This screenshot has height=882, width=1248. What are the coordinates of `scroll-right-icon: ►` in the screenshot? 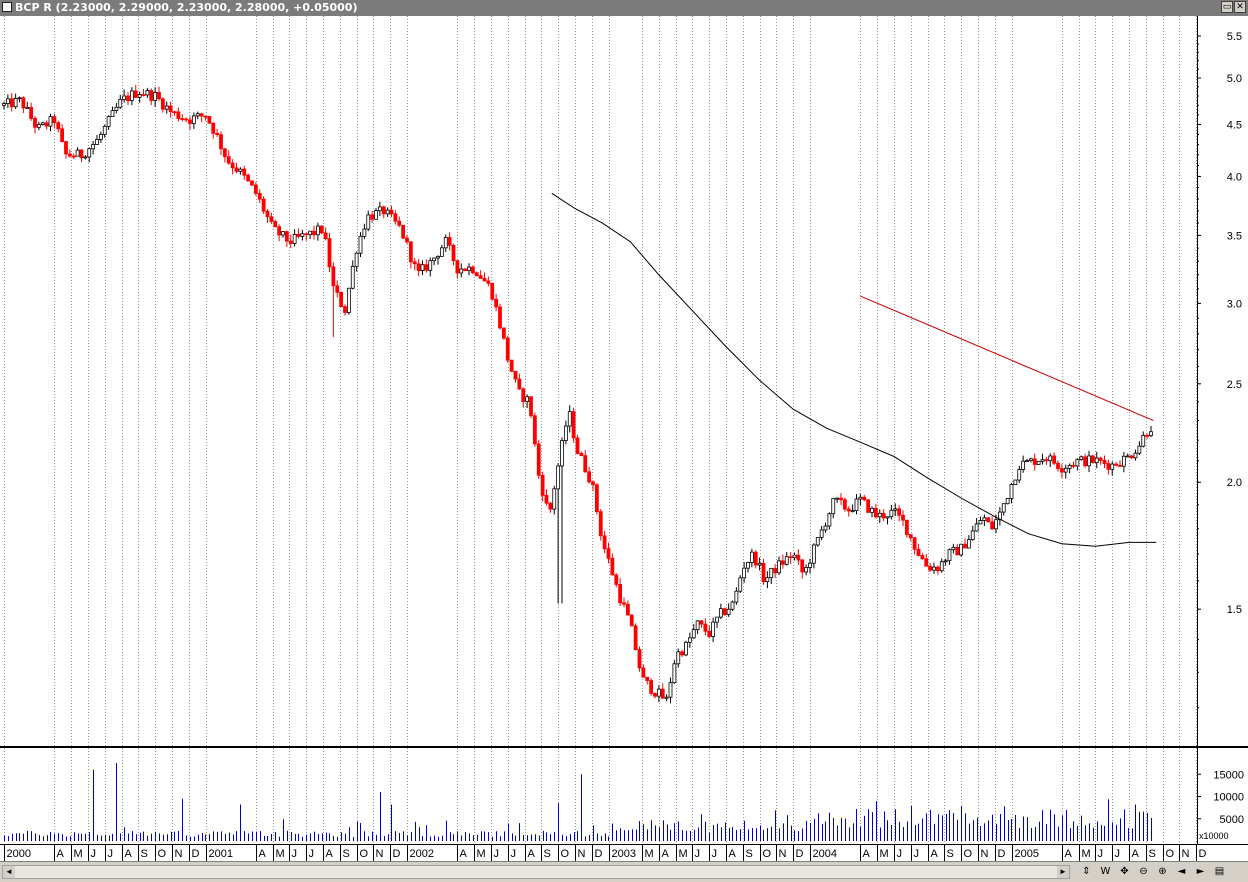 It's located at (1063, 872).